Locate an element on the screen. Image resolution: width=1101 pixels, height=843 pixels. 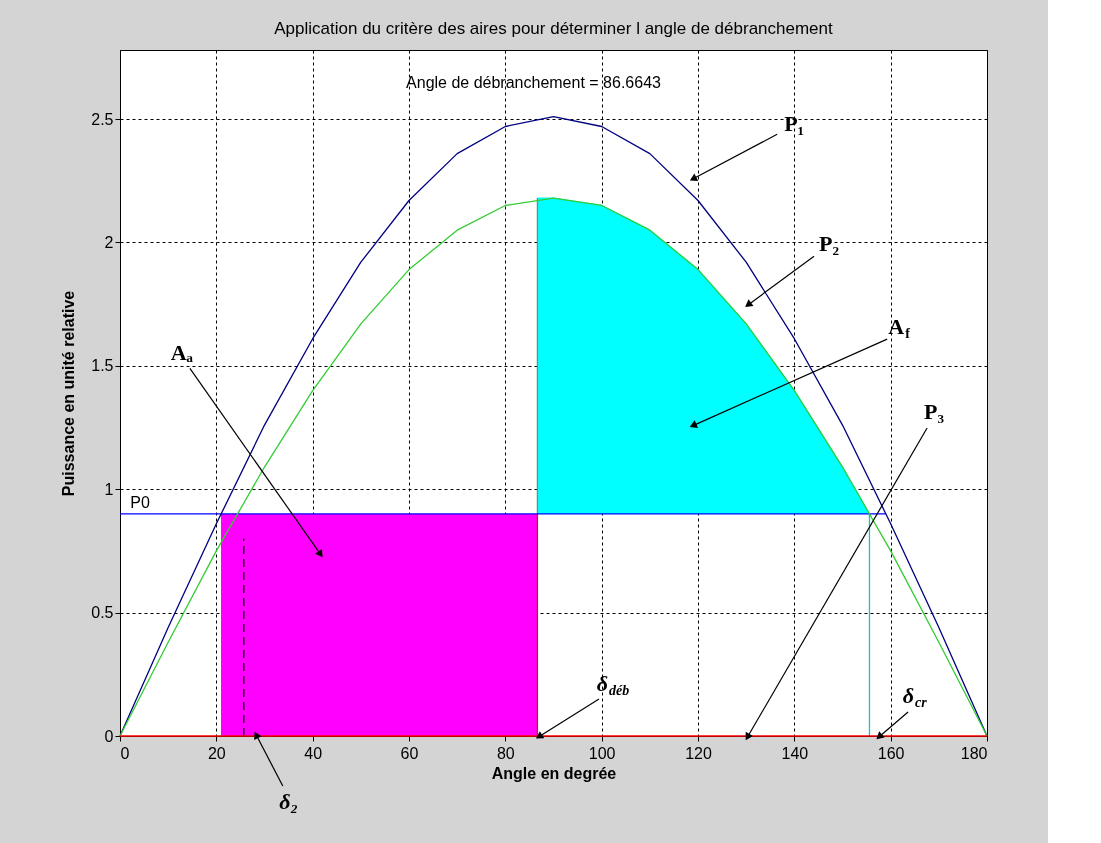
x-tick-label: 20 is located at coordinates (216, 753).